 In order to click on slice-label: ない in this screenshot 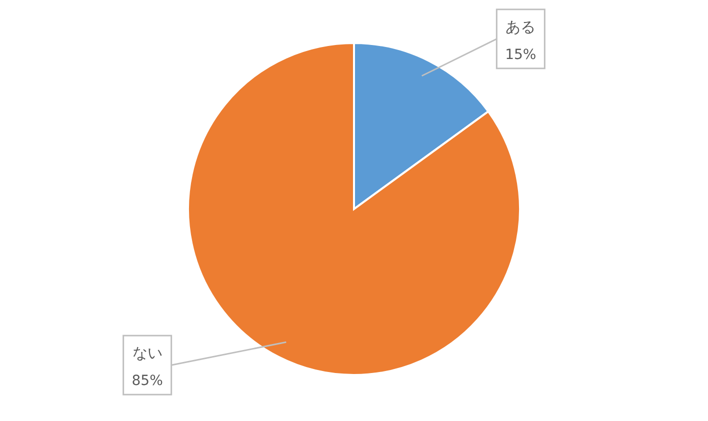, I will do `click(147, 353)`.